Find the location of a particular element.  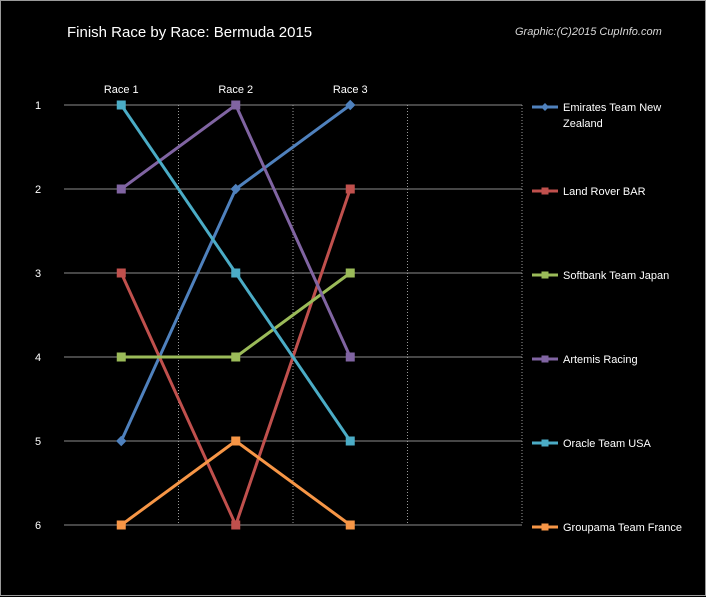

chart-credit: Graphic:(C)2015 CupInfo.com is located at coordinates (588, 32).